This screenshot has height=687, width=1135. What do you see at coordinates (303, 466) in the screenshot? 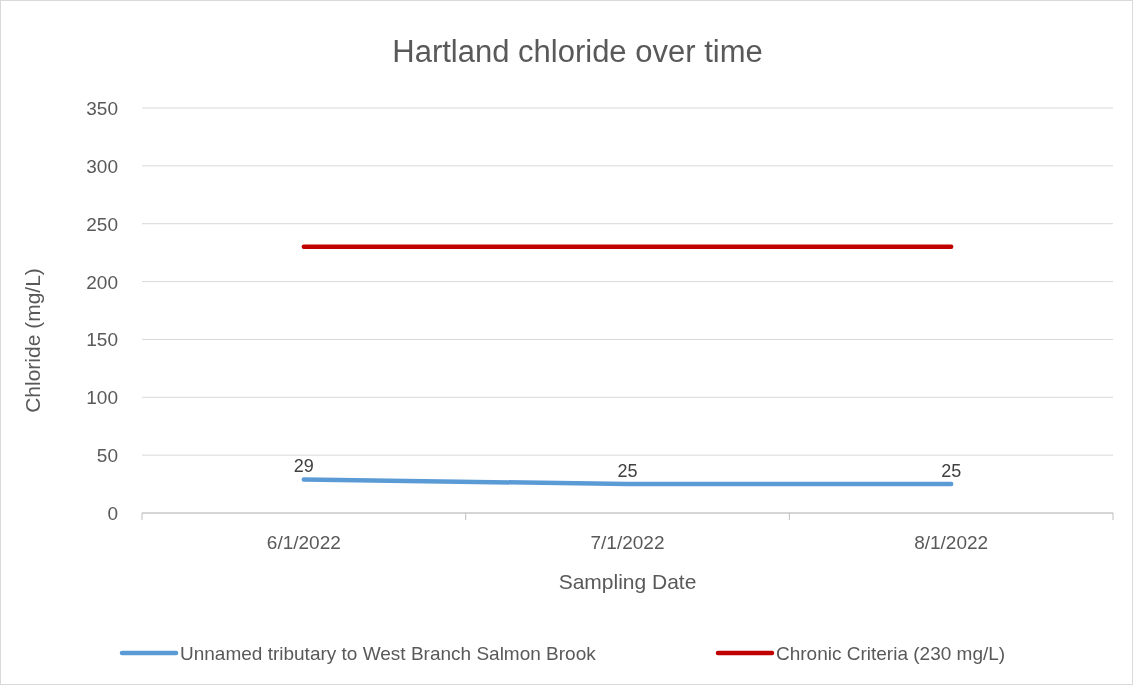
I see `data-label: 29` at bounding box center [303, 466].